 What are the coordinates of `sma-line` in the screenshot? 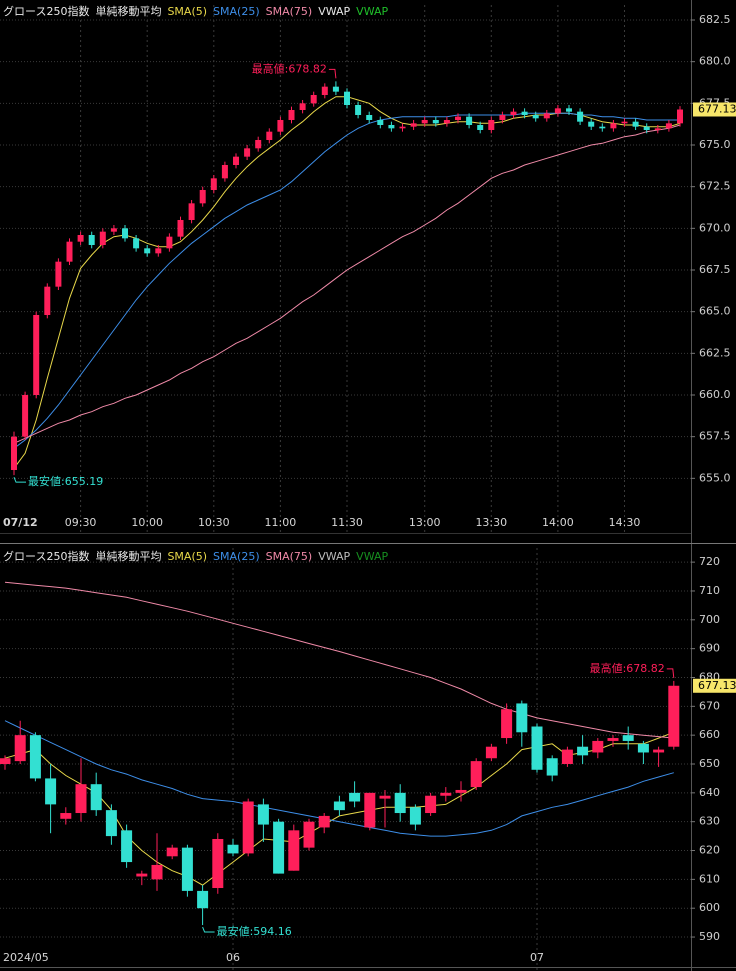 It's located at (339, 778).